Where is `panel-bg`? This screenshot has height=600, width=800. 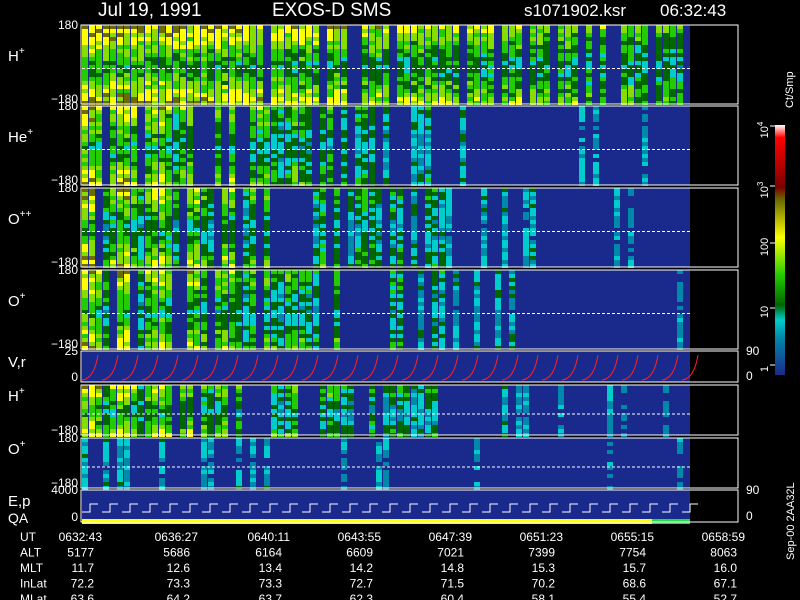
panel-bg is located at coordinates (386, 227).